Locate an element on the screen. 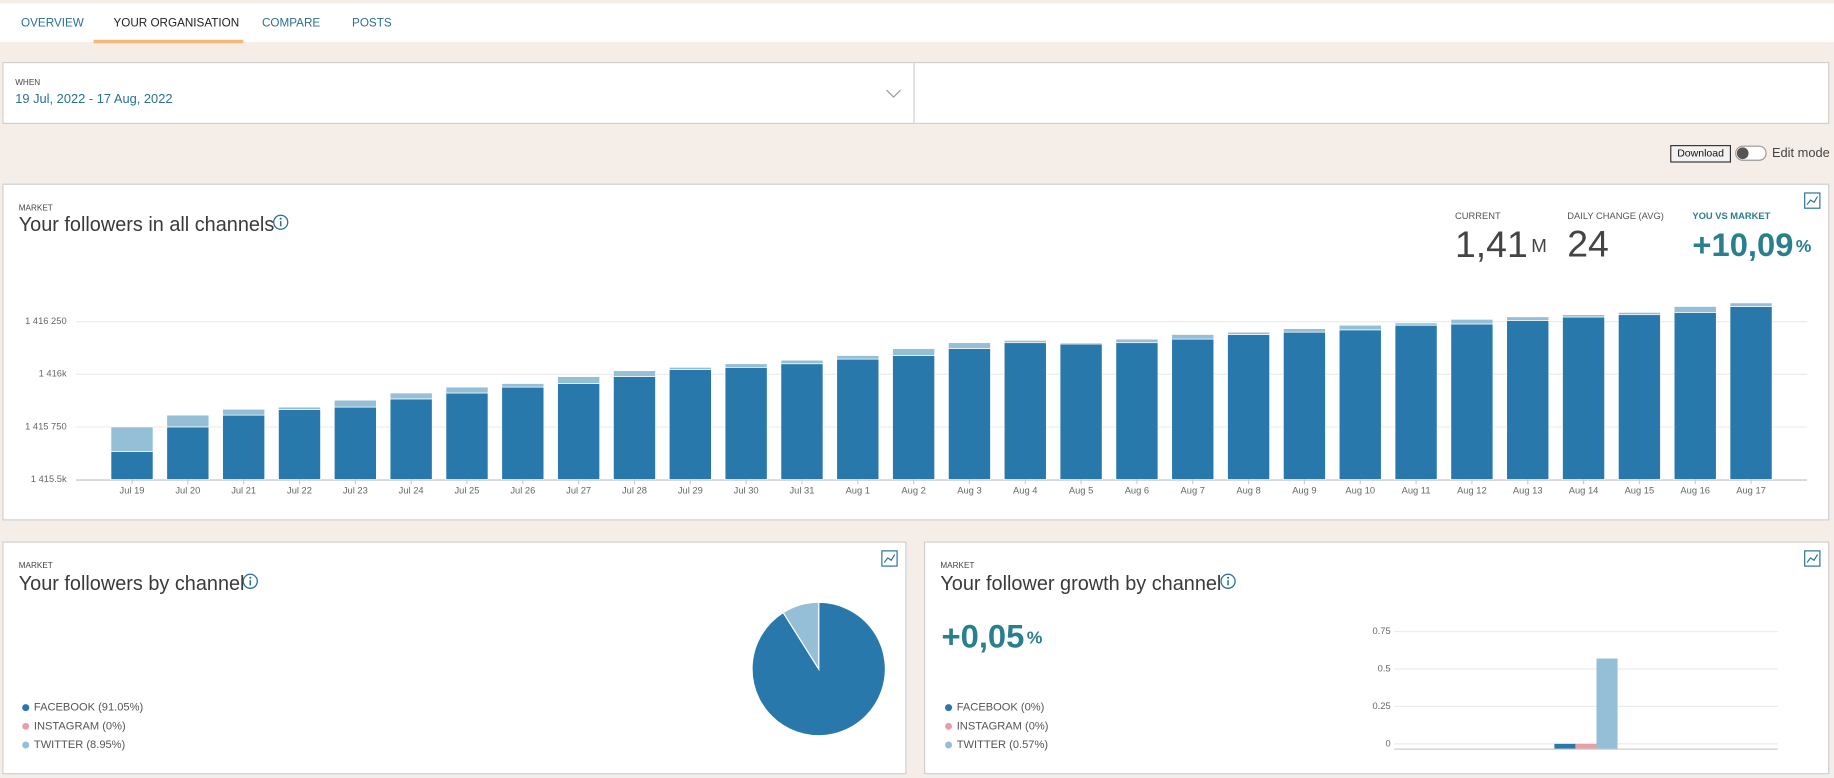  x-tick-label: Jul 25 is located at coordinates (467, 491).